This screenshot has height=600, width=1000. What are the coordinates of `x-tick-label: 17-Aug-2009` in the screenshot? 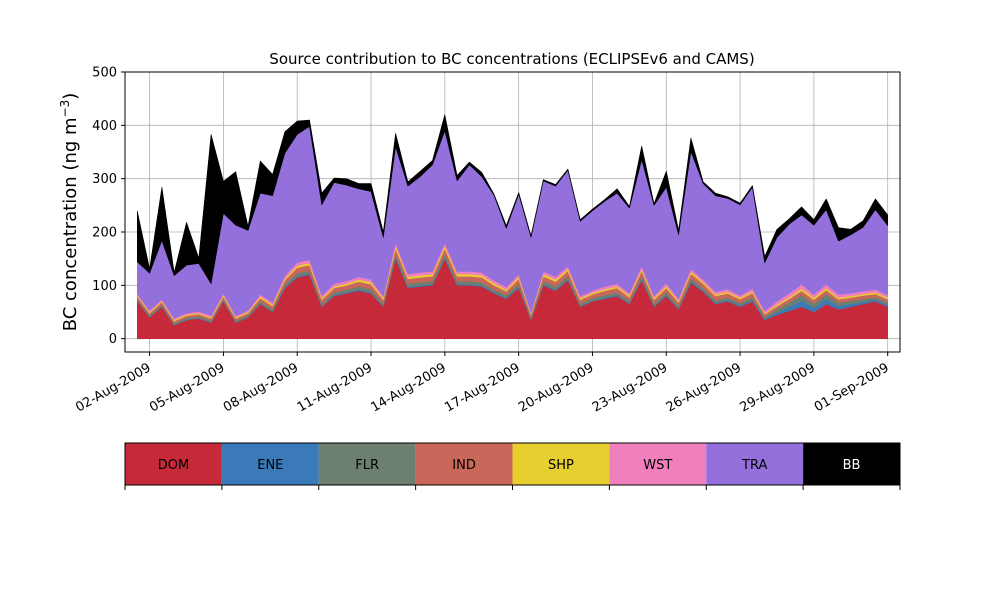 It's located at (482, 387).